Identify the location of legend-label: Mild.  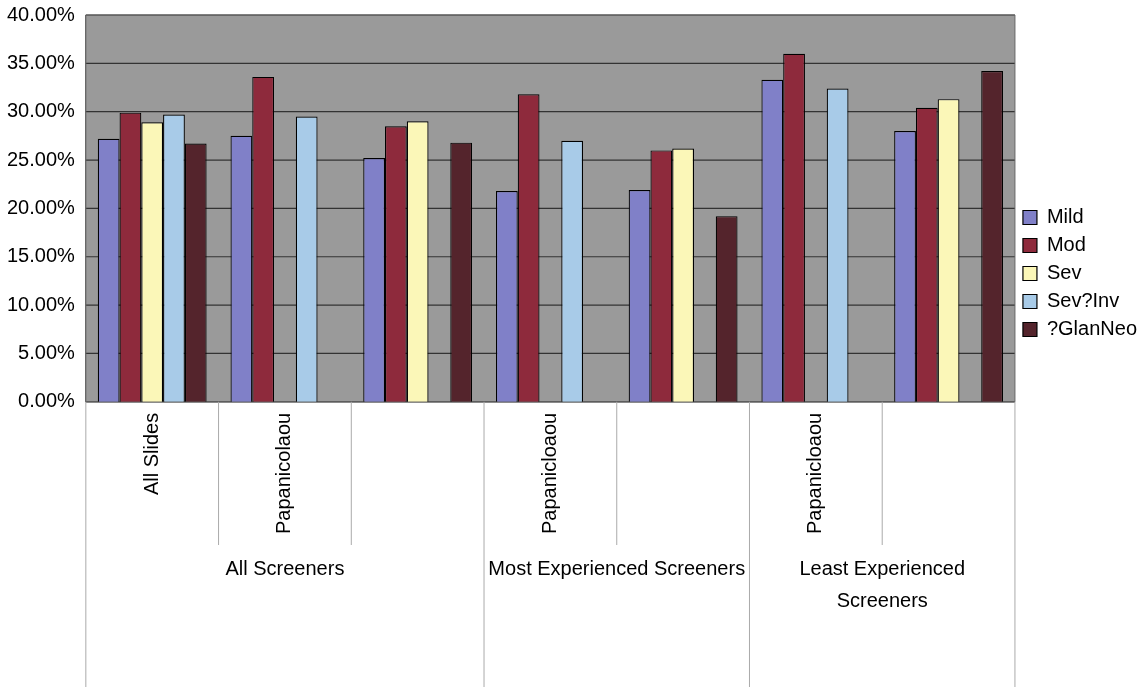
(1065, 216).